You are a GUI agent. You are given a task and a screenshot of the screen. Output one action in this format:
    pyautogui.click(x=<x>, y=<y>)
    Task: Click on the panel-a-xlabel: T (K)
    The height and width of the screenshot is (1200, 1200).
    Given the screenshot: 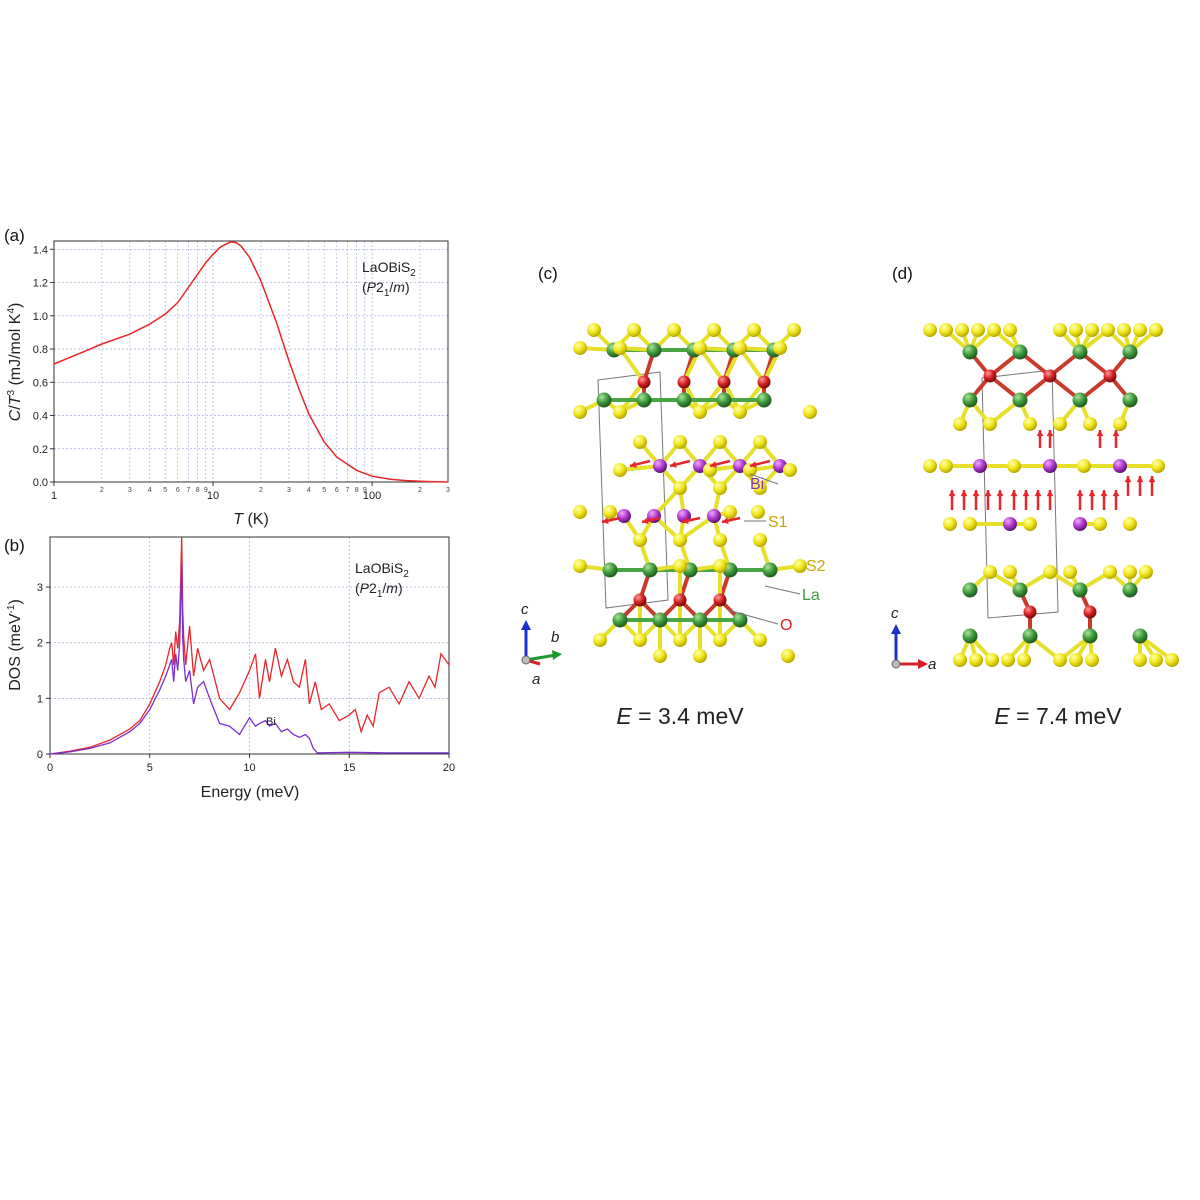 What is the action you would take?
    pyautogui.click(x=251, y=519)
    